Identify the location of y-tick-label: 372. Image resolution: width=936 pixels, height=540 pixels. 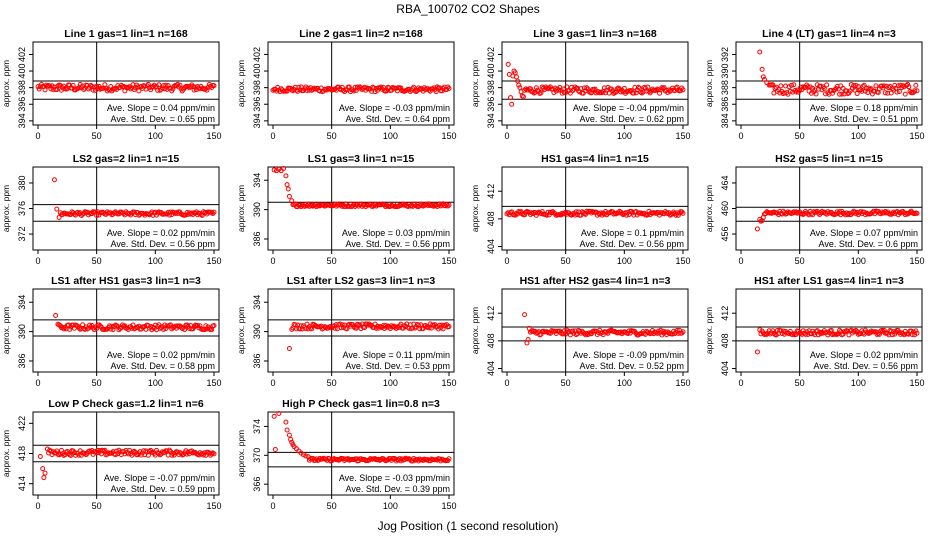
(22, 234).